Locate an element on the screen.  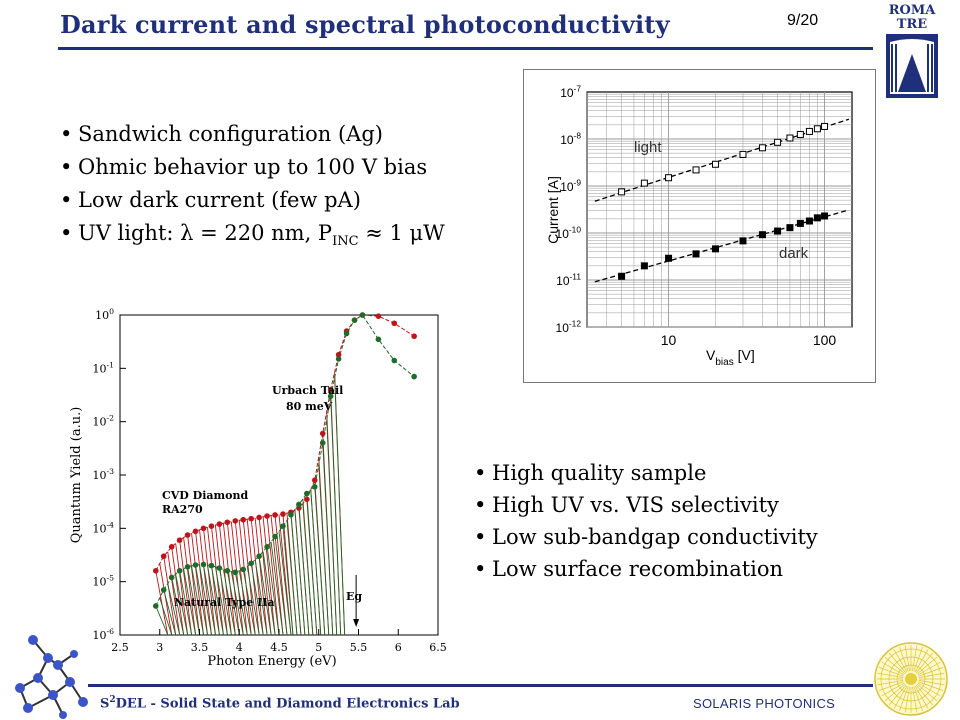
y-tick-label: 10⁻¹ is located at coordinates (104, 367).